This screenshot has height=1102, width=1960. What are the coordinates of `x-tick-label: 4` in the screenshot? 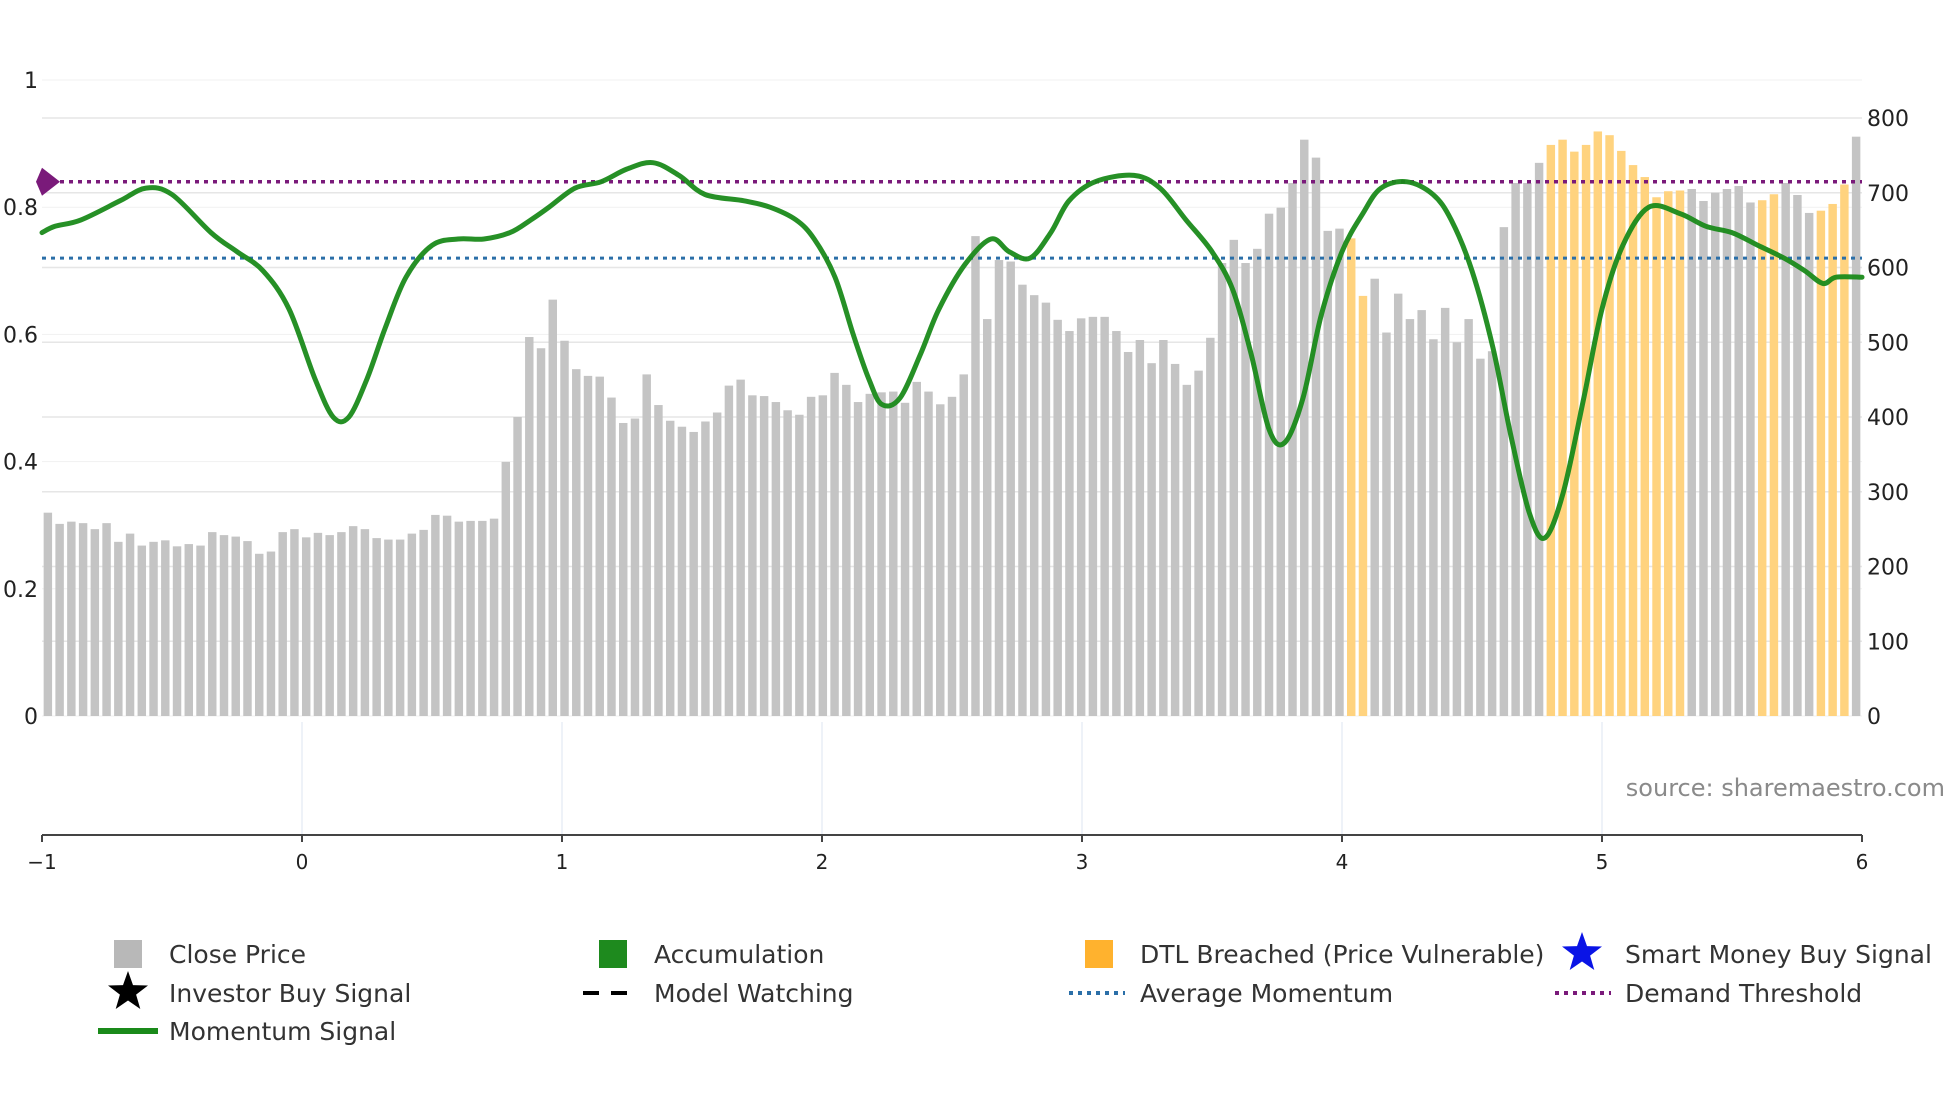 It's located at (1342, 862).